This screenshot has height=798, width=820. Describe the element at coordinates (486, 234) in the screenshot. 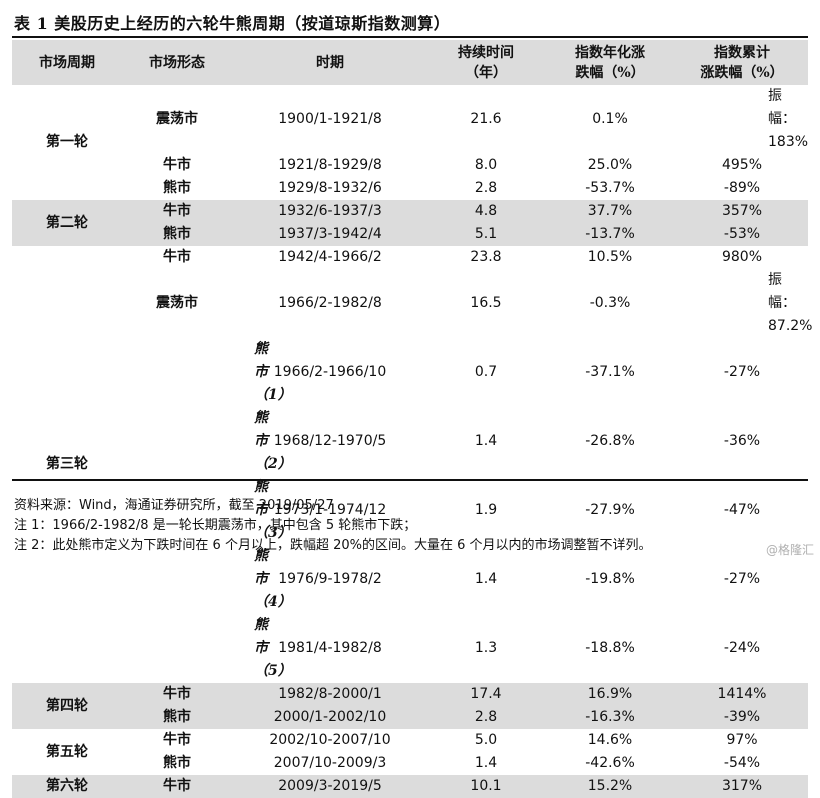

I see `duration-cell: 5.1` at that location.